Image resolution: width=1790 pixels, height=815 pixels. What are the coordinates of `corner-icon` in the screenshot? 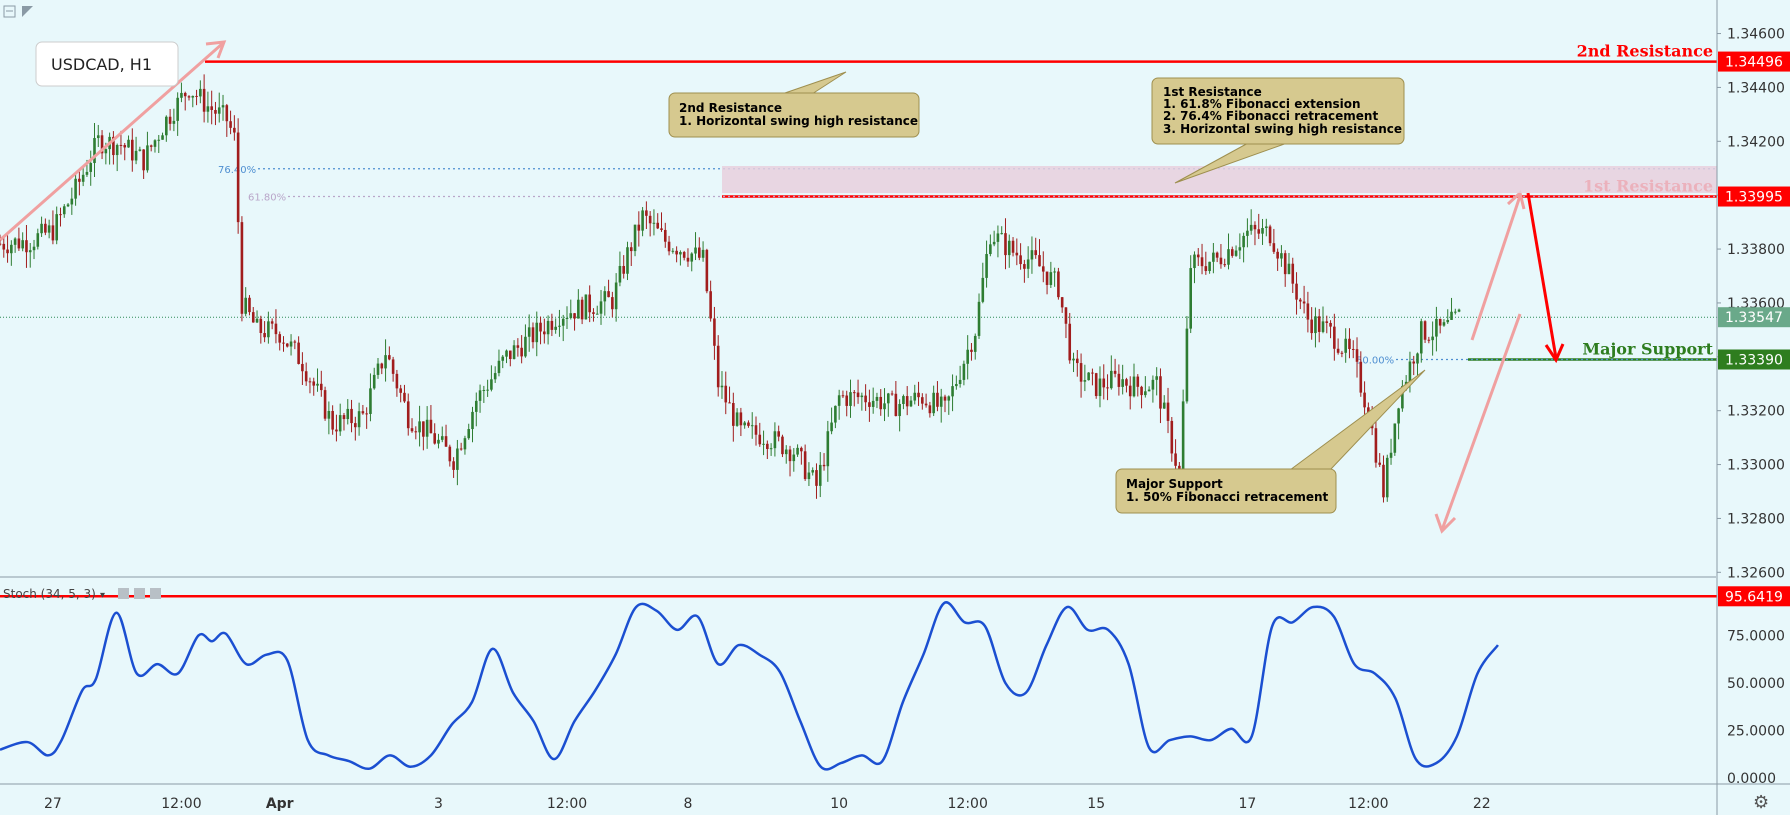 It's located at (27, 11).